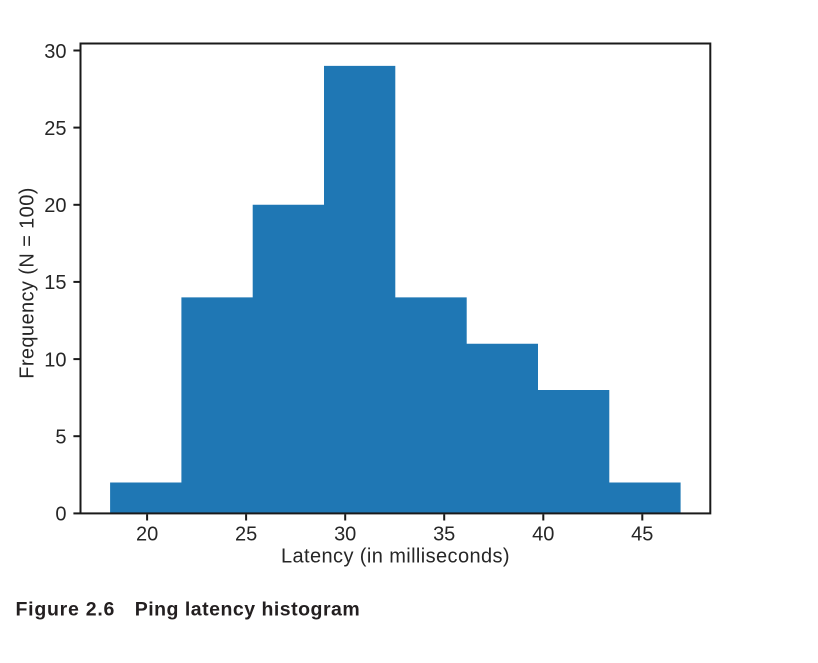 Image resolution: width=818 pixels, height=663 pixels. I want to click on svg-text: Figure 2.6, so click(66, 610).